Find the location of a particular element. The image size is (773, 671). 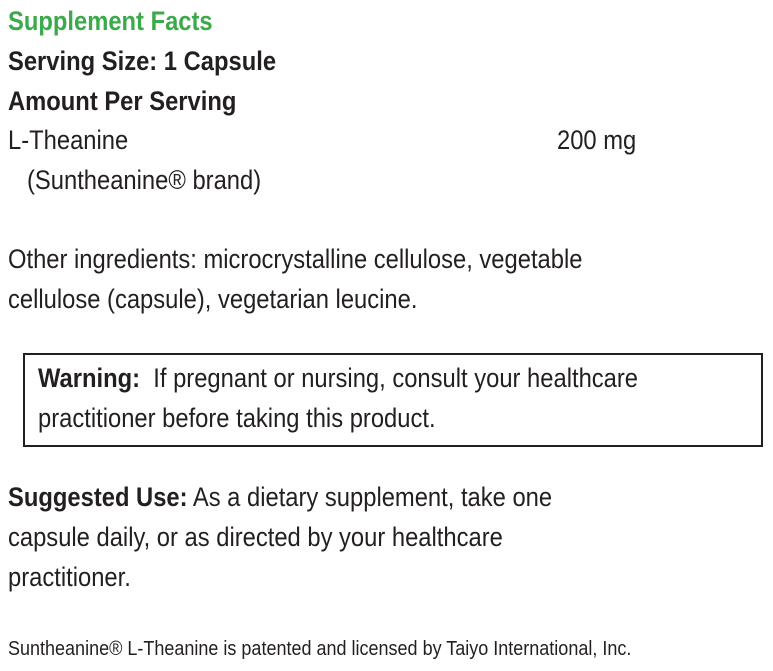

ingredient-note: (Suntheanine® brand) is located at coordinates (144, 180).